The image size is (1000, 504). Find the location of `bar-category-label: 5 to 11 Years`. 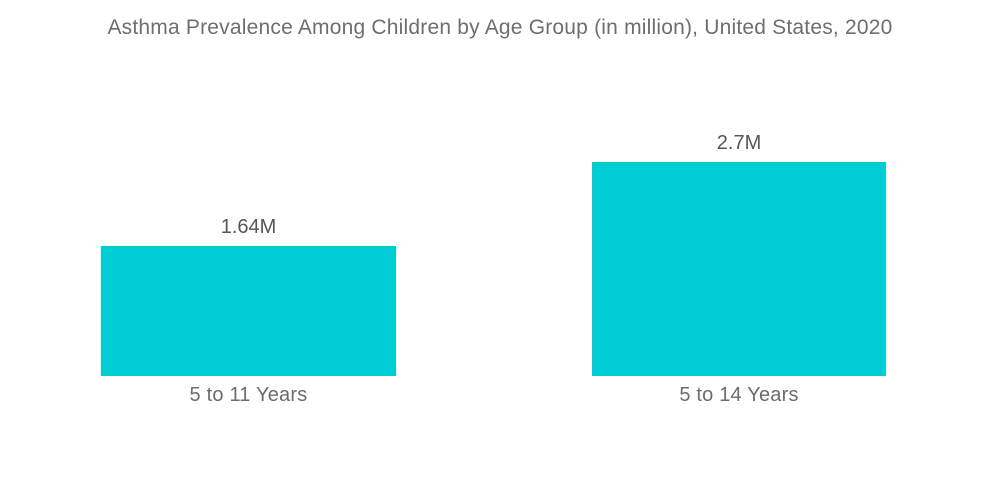

bar-category-label: 5 to 11 Years is located at coordinates (248, 395).